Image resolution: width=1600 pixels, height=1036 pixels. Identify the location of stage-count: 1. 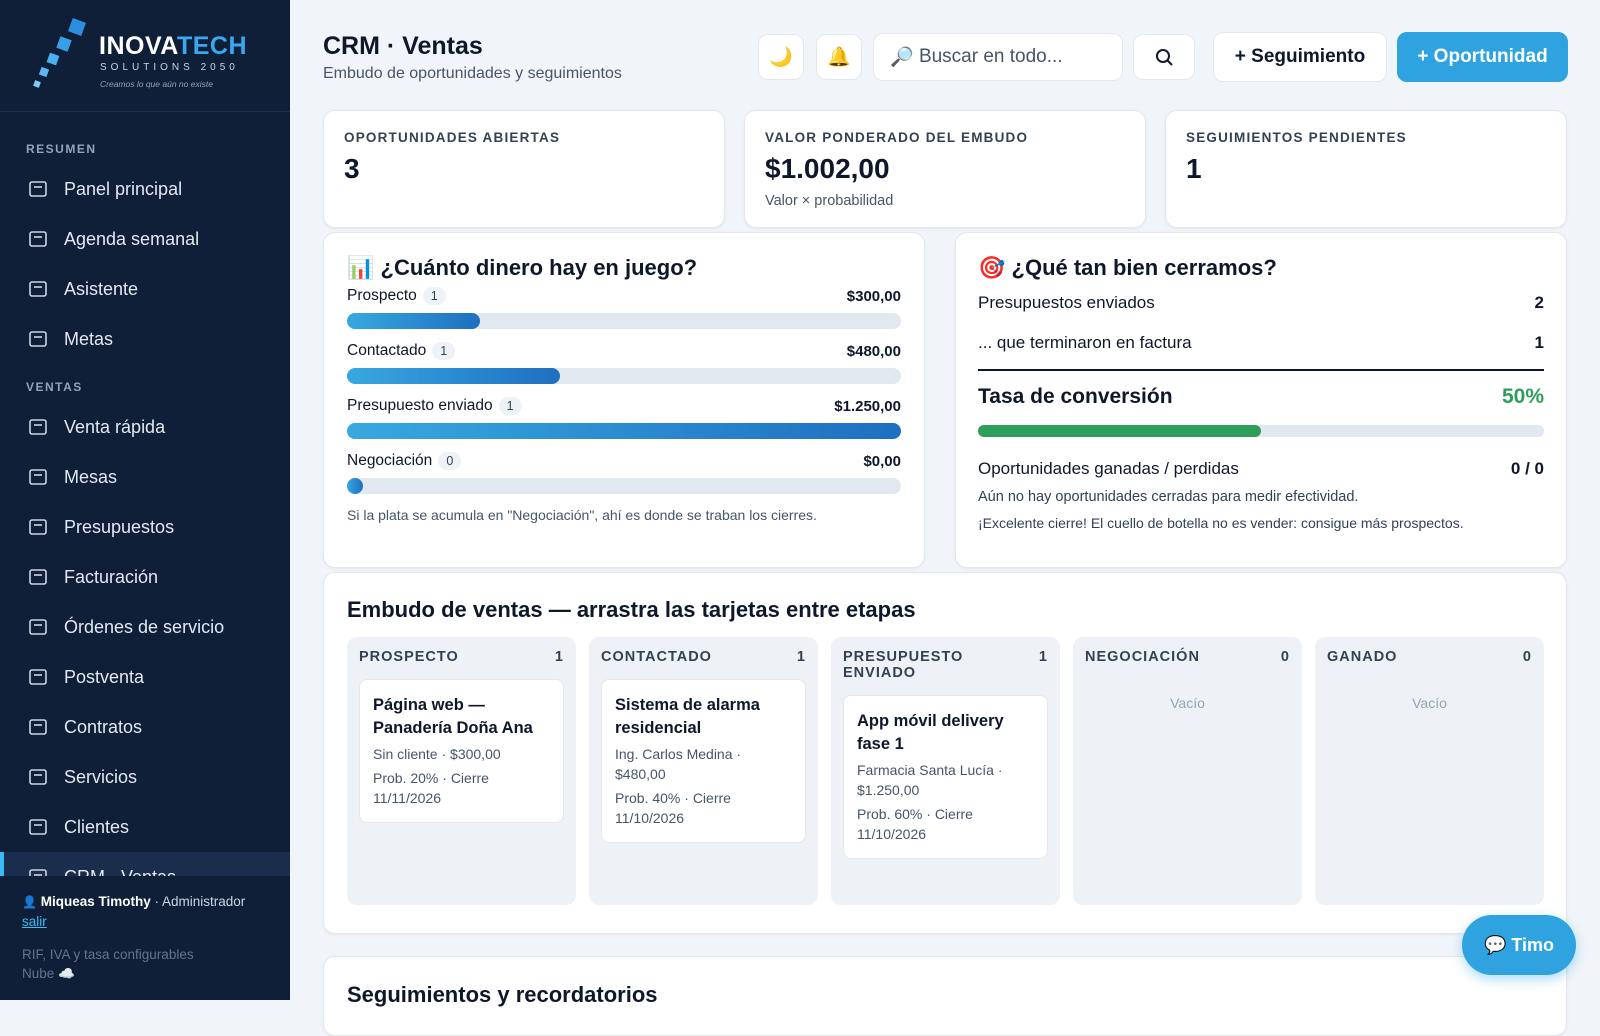
(443, 351).